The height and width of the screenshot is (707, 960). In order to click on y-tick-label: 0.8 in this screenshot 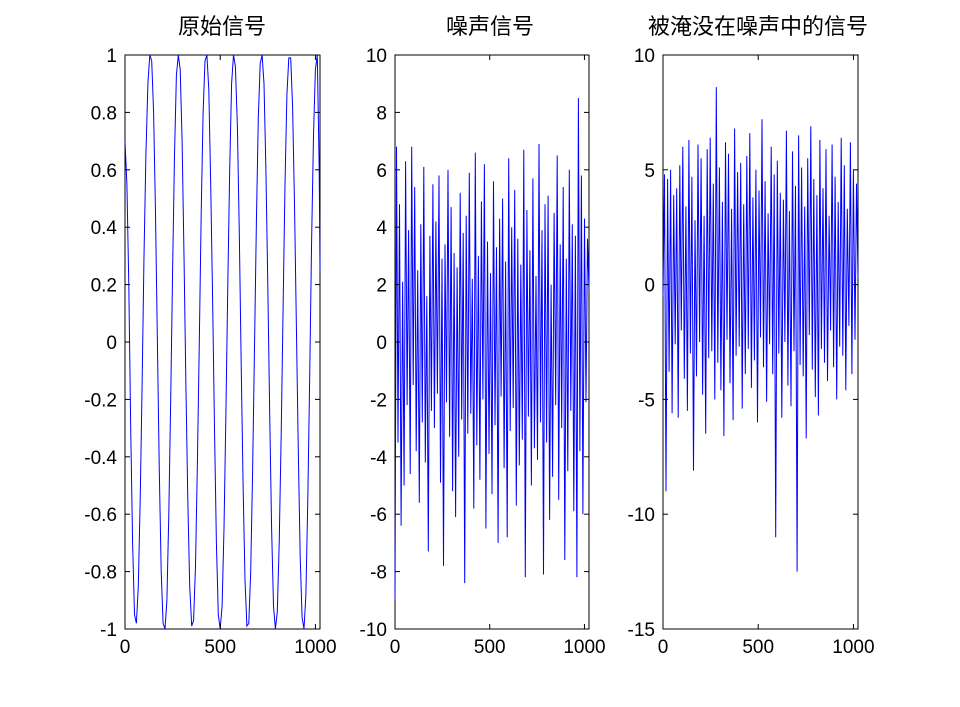, I will do `click(104, 113)`.